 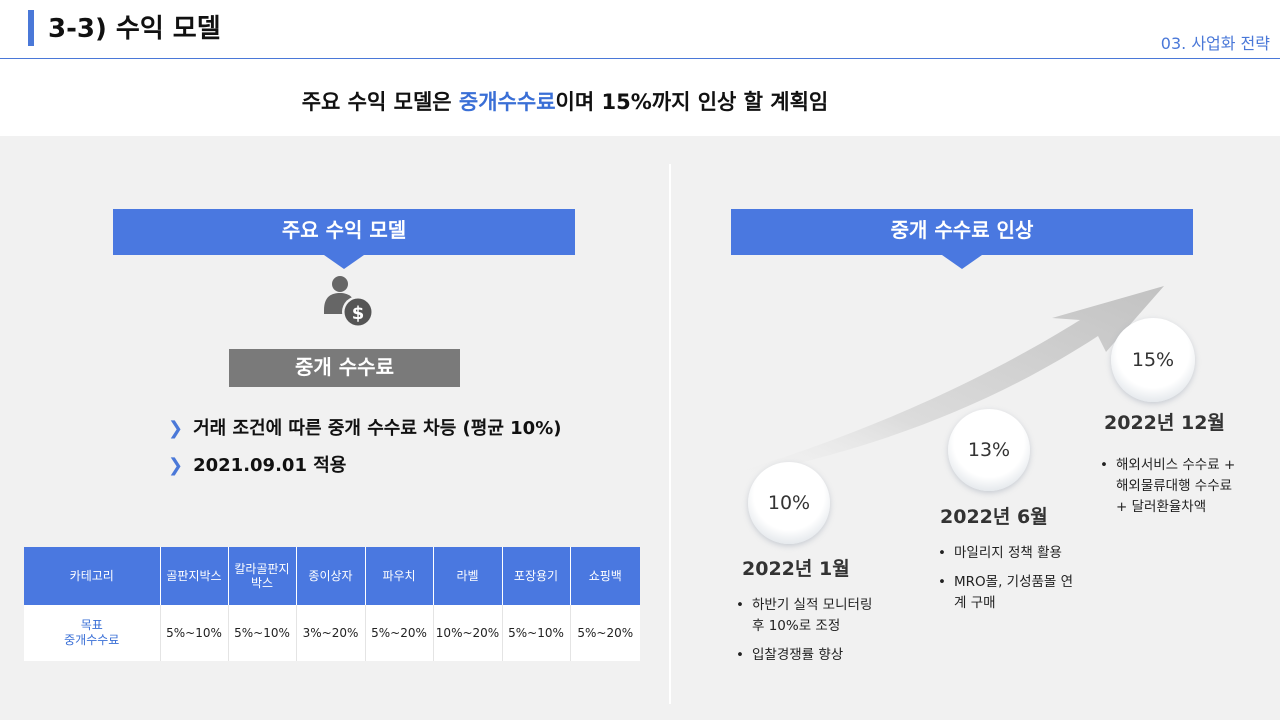 I want to click on headline-prefix: 주요 수익 모델은, so click(x=380, y=102).